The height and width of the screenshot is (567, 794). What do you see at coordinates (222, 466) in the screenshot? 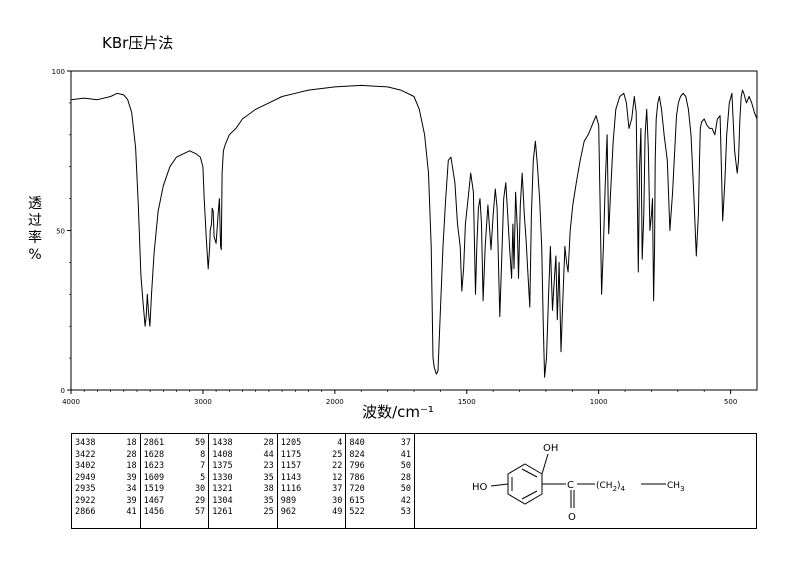
I see `peak-wavenumber: 1375` at bounding box center [222, 466].